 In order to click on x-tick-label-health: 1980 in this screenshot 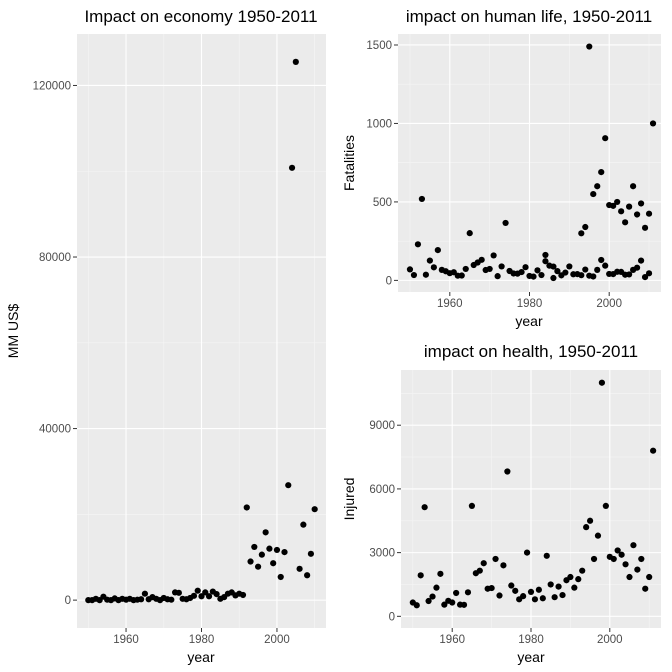, I will do `click(531, 640)`.